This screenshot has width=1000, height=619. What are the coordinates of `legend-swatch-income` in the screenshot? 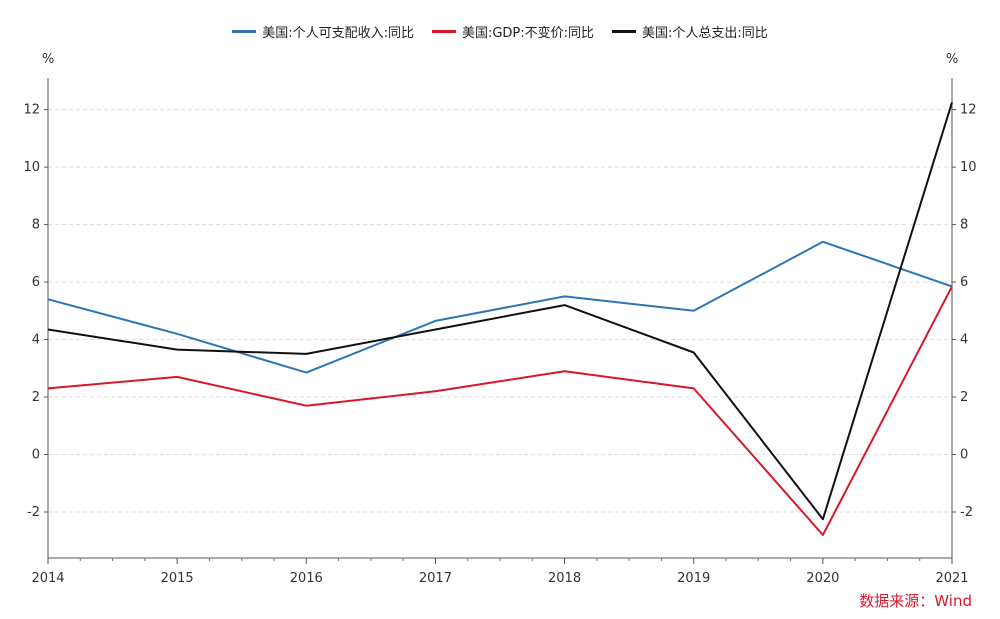 It's located at (244, 31).